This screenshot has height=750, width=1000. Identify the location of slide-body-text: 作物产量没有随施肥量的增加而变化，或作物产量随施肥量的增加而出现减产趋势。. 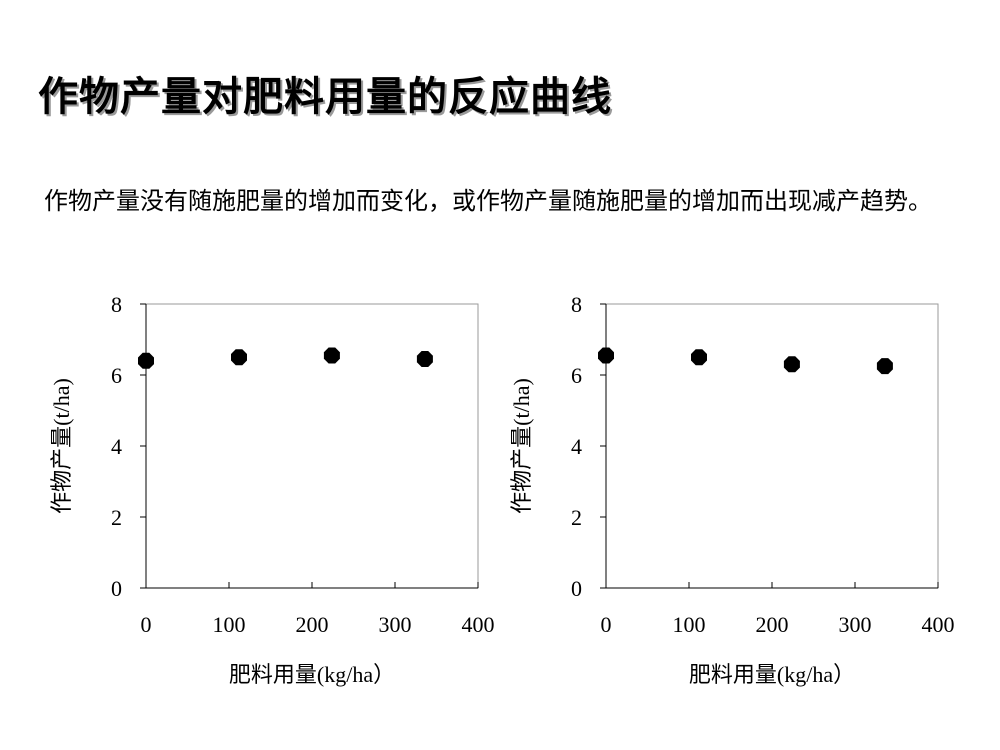
(488, 201).